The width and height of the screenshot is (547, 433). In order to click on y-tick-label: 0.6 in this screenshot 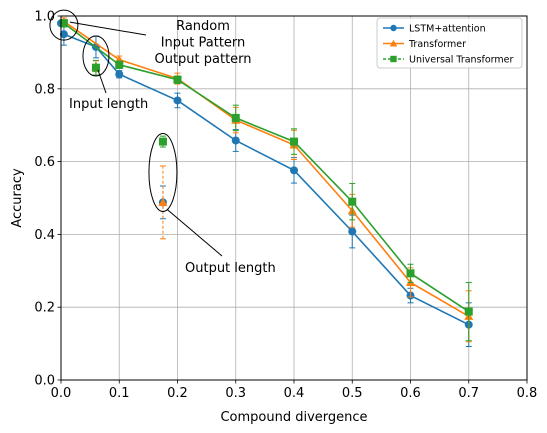, I will do `click(44, 162)`.